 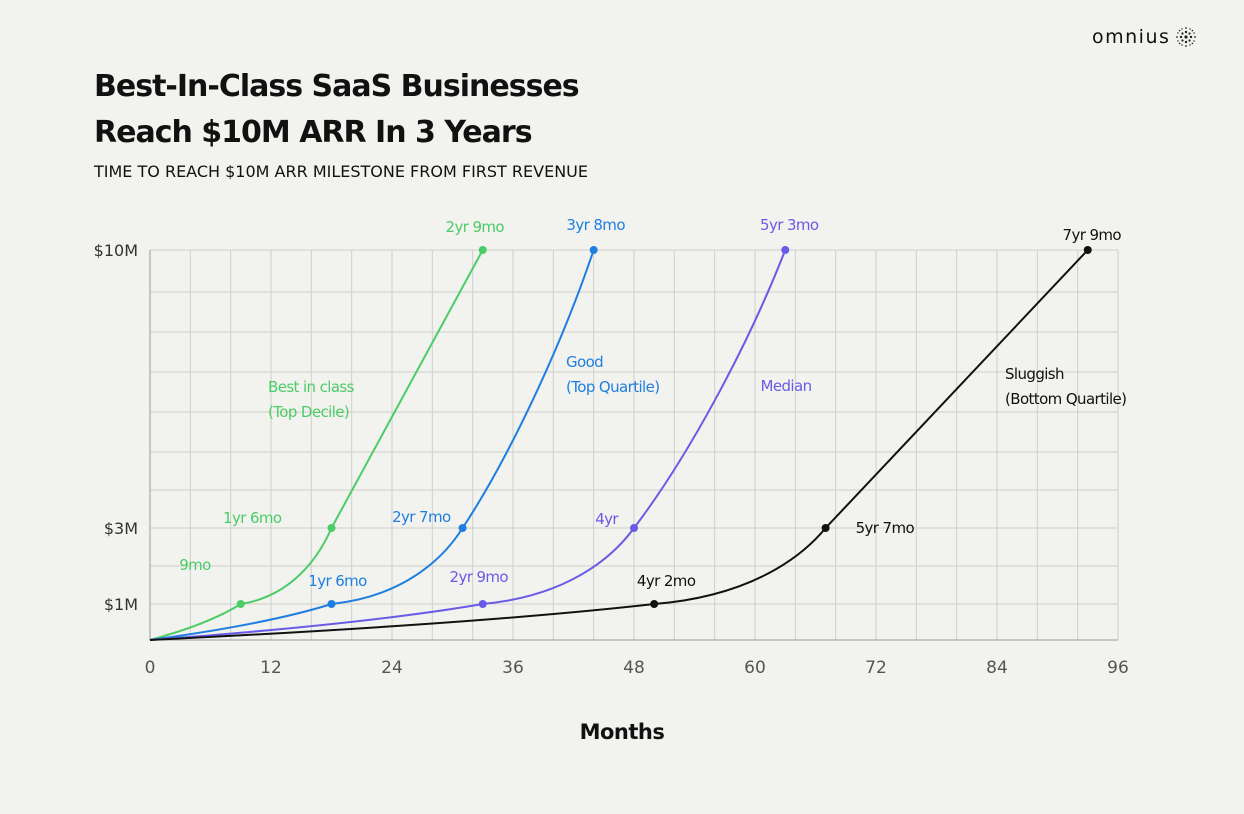 I want to click on x-tick-label: 96, so click(x=1118, y=668).